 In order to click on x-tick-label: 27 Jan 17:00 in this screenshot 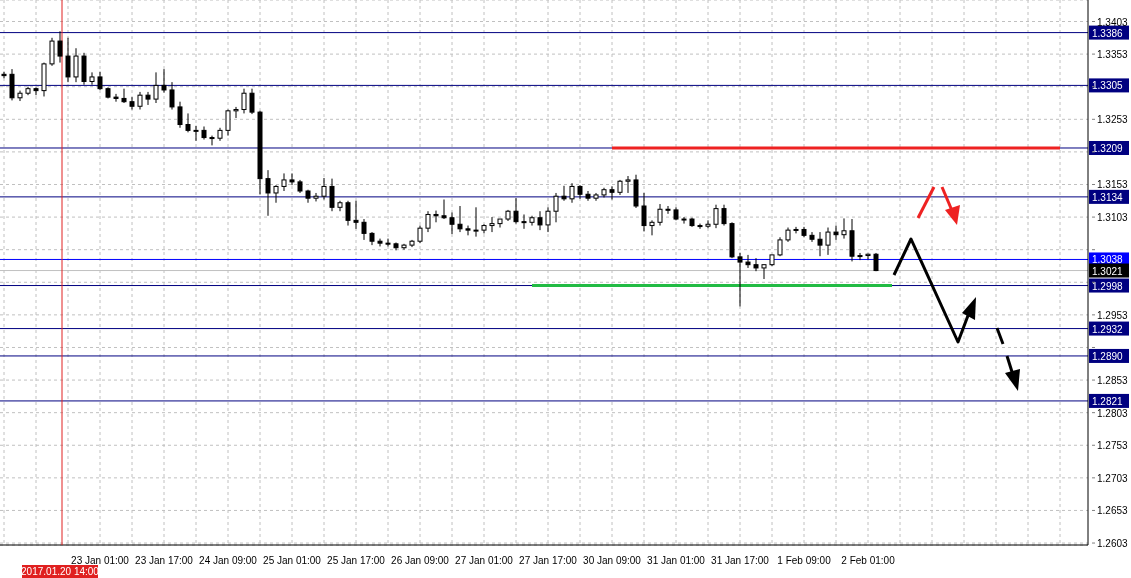, I will do `click(548, 560)`.